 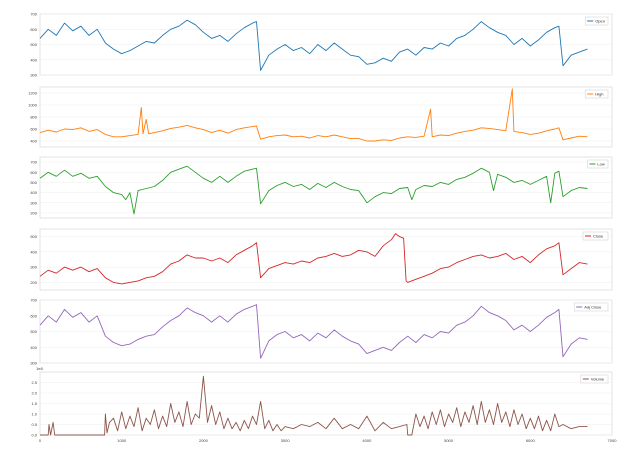 I want to click on volume-y-tick-label: 0.5, so click(x=34, y=424).